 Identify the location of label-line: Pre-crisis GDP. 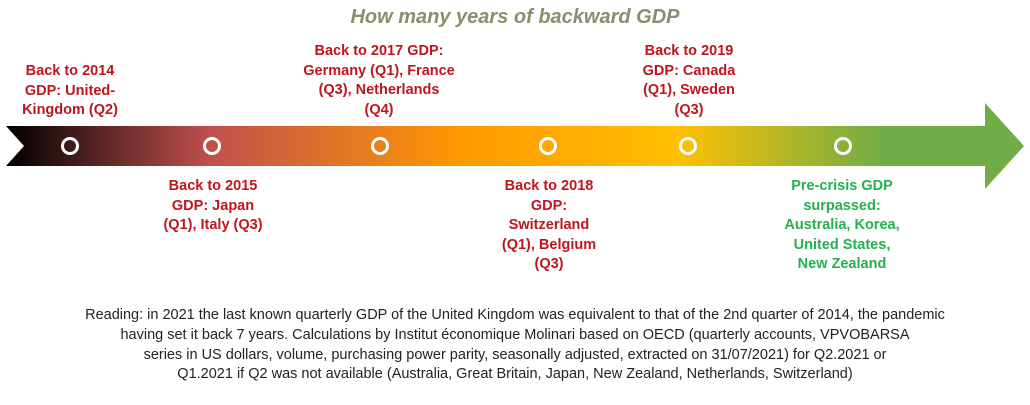
(842, 186).